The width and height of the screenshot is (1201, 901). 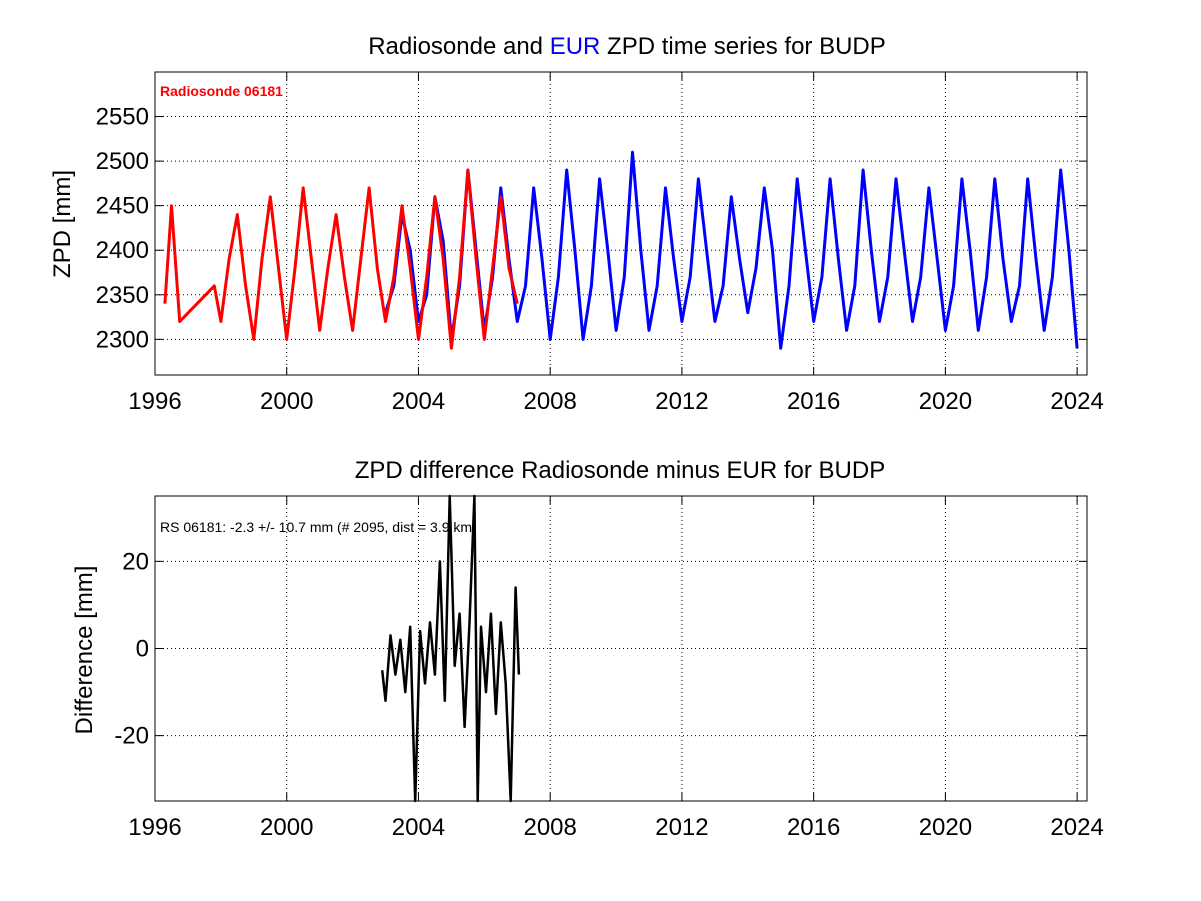 What do you see at coordinates (131, 736) in the screenshot?
I see `bottom-y-tick-label: -20` at bounding box center [131, 736].